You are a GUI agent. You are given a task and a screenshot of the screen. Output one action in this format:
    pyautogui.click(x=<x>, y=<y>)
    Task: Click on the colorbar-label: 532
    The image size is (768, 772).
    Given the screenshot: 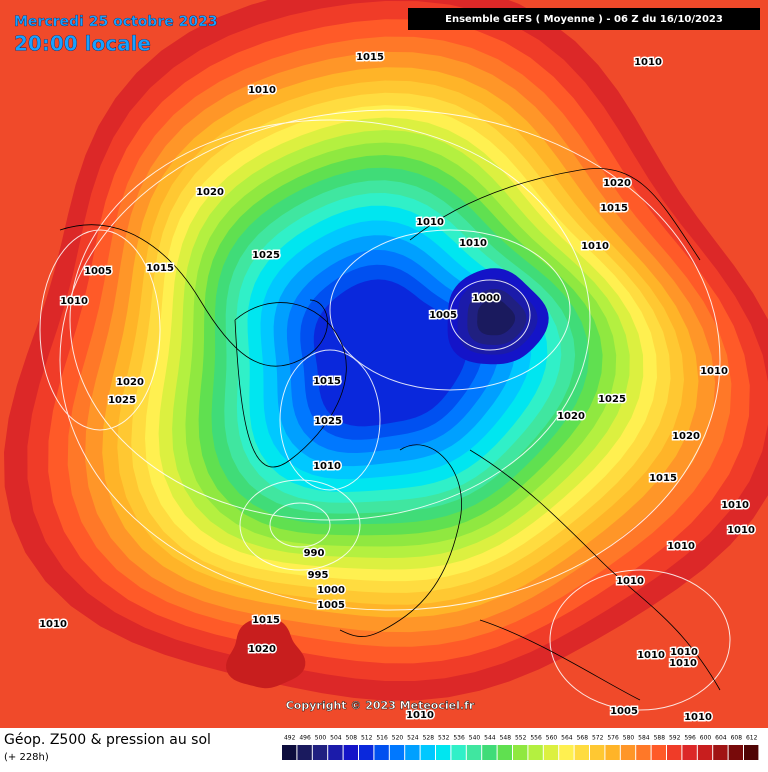 What is the action you would take?
    pyautogui.click(x=444, y=738)
    